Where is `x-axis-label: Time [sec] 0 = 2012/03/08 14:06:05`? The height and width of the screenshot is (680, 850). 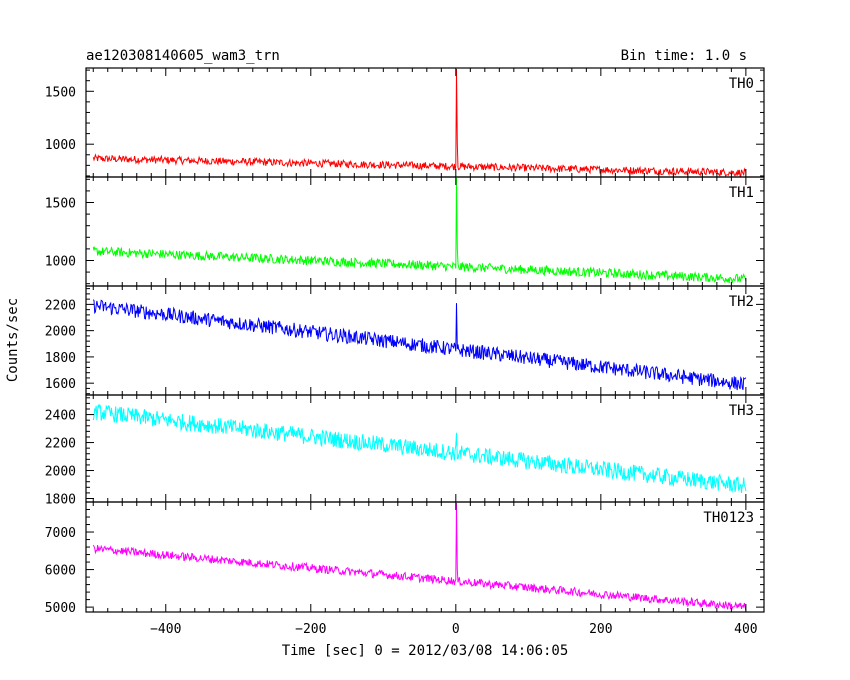
x-axis-label: Time [sec] 0 = 2012/03/08 14:06:05 is located at coordinates (425, 651).